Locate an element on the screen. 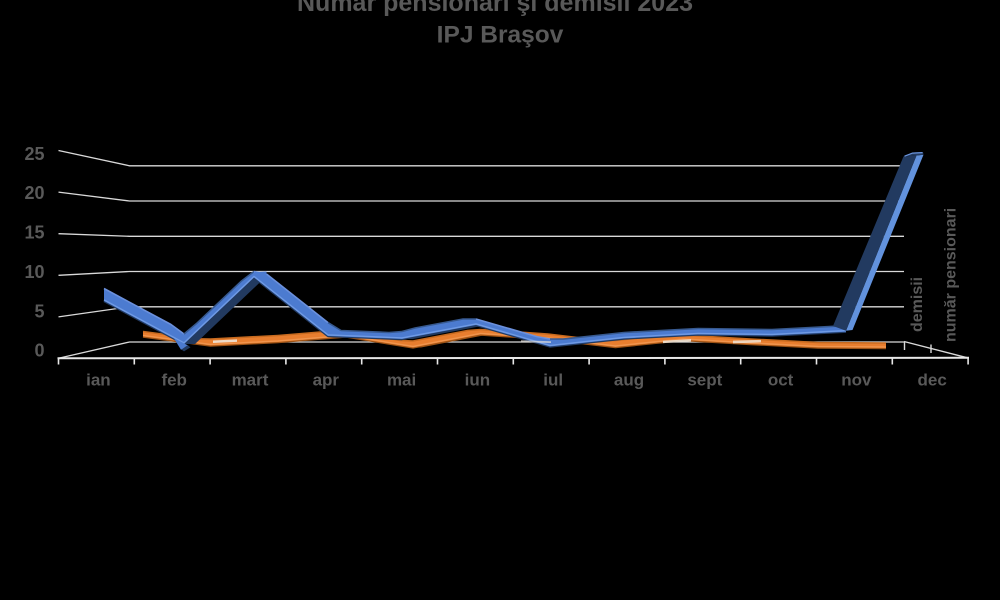 Image resolution: width=1000 pixels, height=600 pixels. svg-text:Număr pensionari şi demisii 20: Număr pensionari şi demisii 2023 is located at coordinates (495, 8).